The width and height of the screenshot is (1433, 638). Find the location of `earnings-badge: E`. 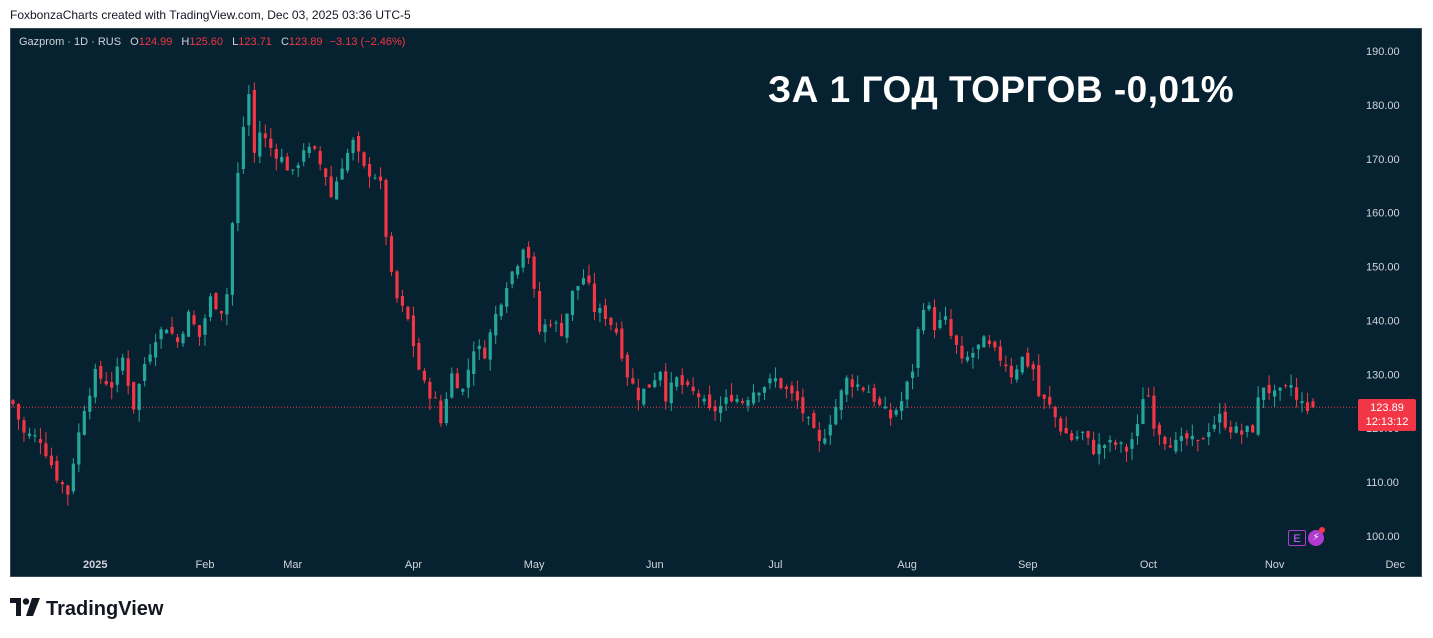

earnings-badge: E is located at coordinates (1297, 538).